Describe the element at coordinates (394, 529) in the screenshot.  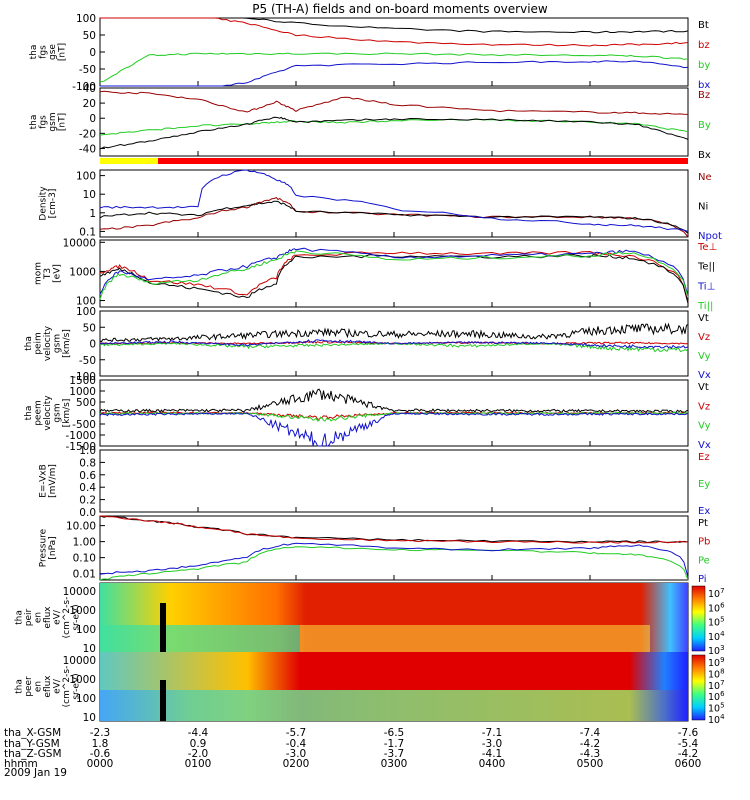
I see `series-Pt` at that location.